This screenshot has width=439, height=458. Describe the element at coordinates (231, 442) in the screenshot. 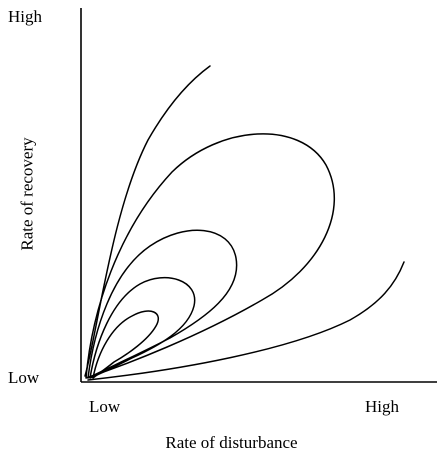

I see `x-axis-title: Rate of disturbance` at that location.